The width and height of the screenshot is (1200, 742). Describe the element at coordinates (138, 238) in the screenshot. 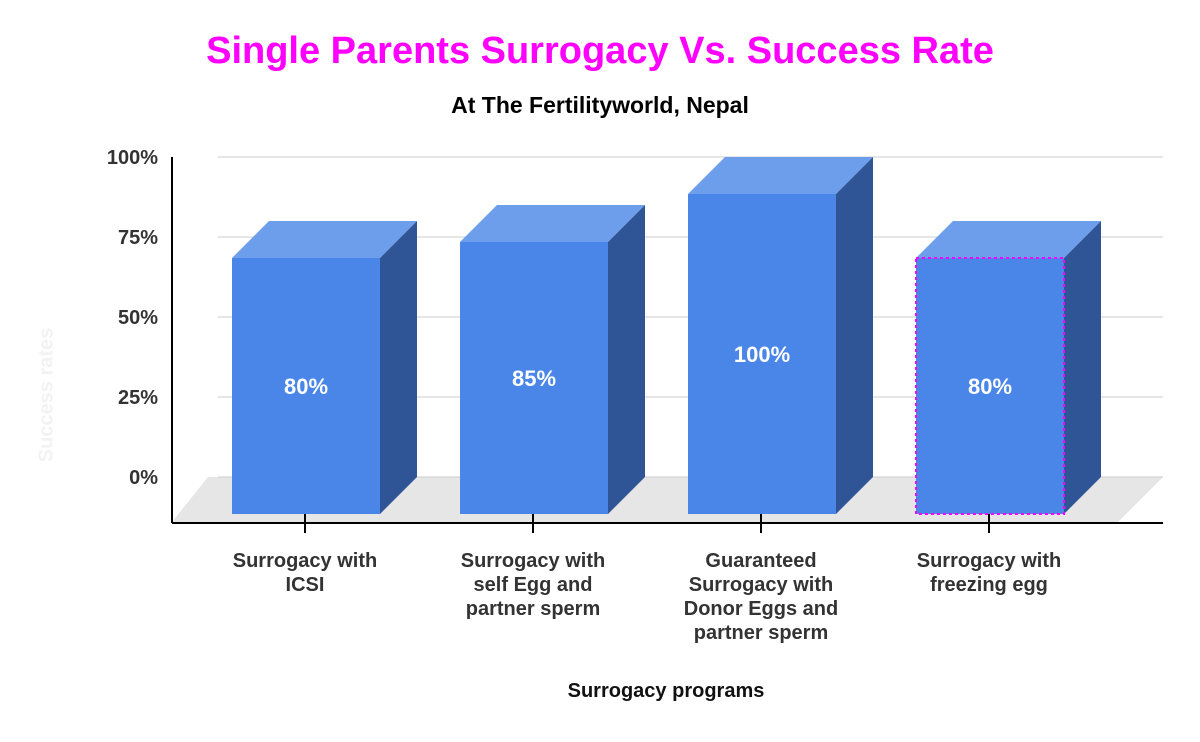

I see `y-tick-label: 75%` at that location.